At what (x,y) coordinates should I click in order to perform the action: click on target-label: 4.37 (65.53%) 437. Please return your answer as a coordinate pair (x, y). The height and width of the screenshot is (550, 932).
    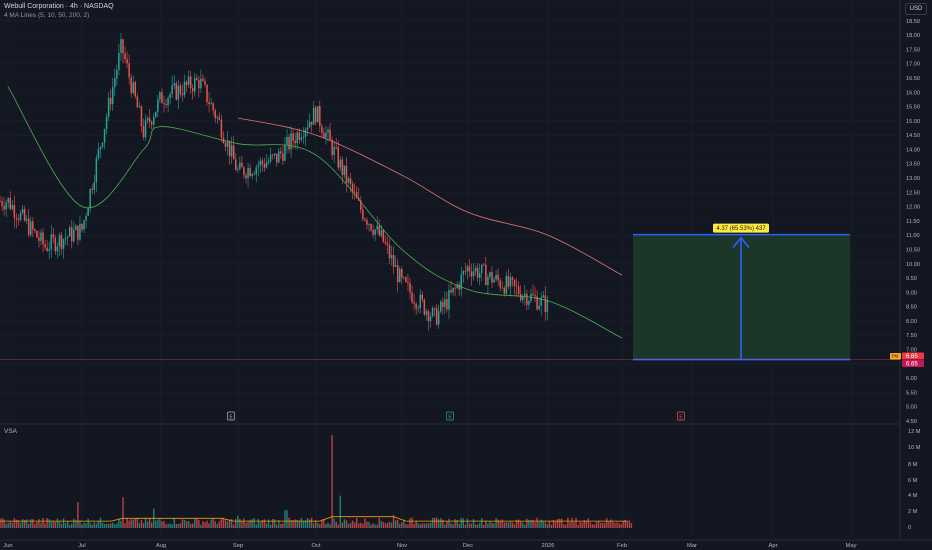
    Looking at the image, I should click on (741, 229).